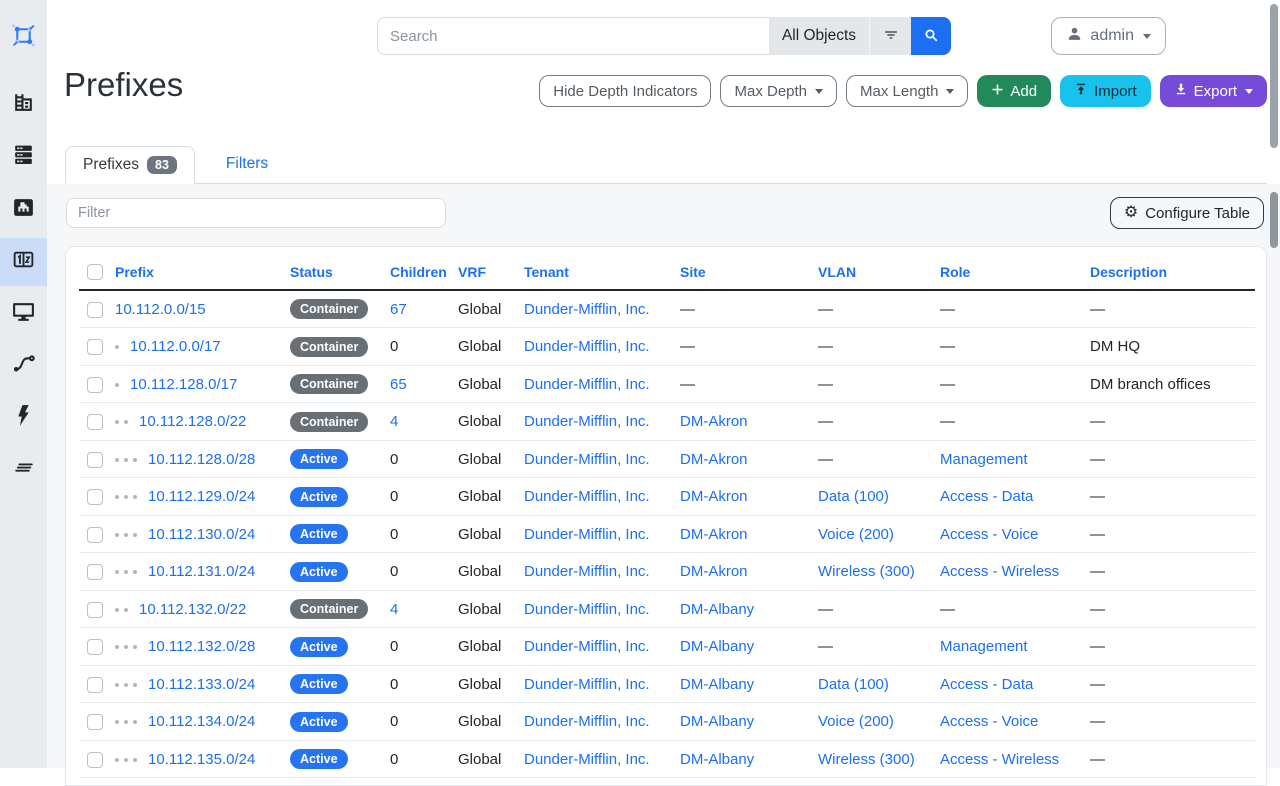 The height and width of the screenshot is (786, 1280). What do you see at coordinates (871, 273) in the screenshot?
I see `column-header-vlan: VLAN` at bounding box center [871, 273].